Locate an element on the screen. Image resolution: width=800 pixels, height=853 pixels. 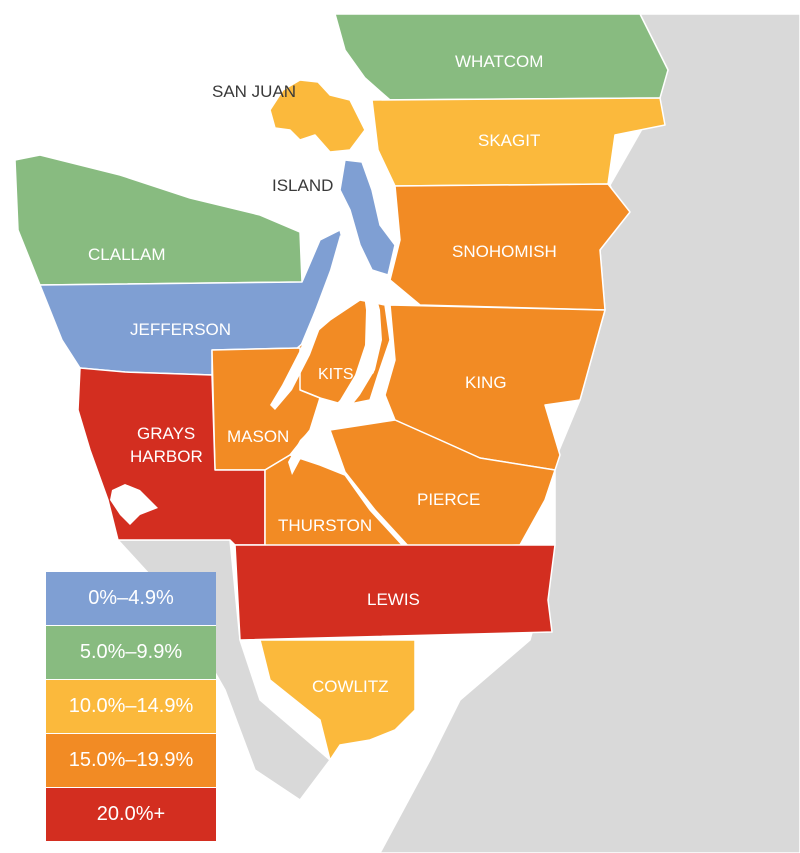
label-grays: GRAYS is located at coordinates (166, 433).